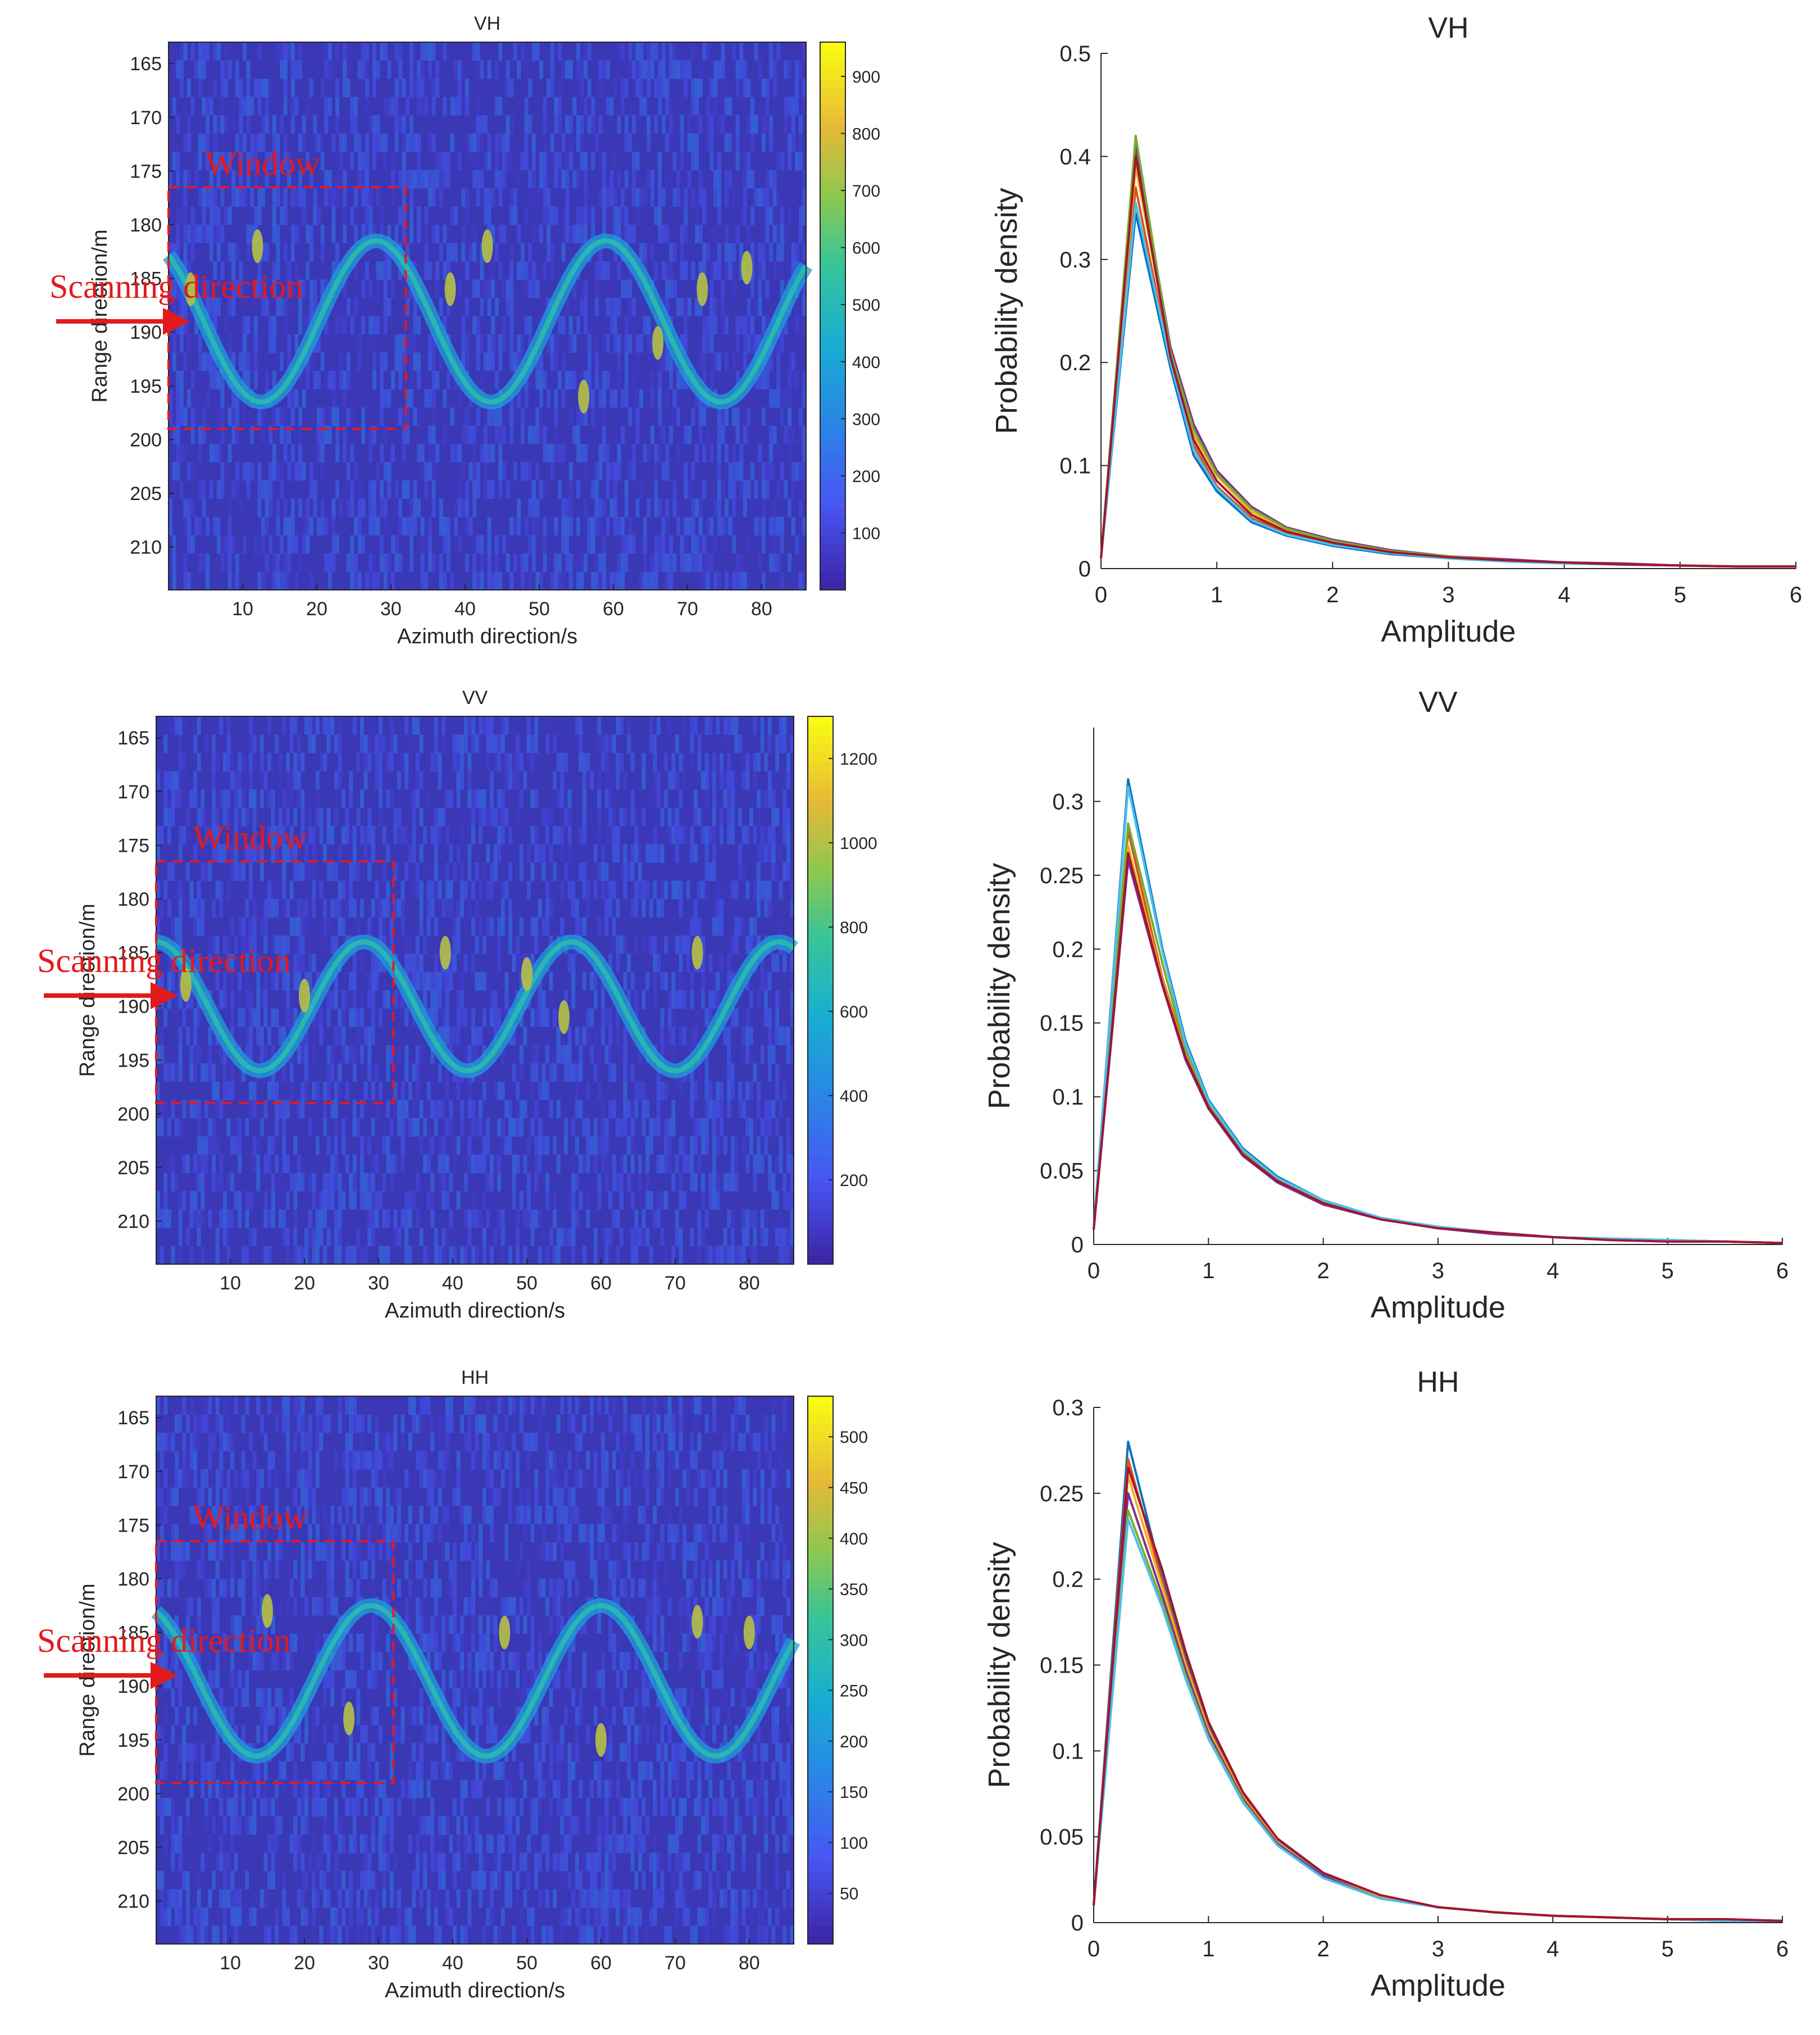 This screenshot has height=2035, width=1820. What do you see at coordinates (1062, 1024) in the screenshot?
I see `y-tick-label: 0.15` at bounding box center [1062, 1024].